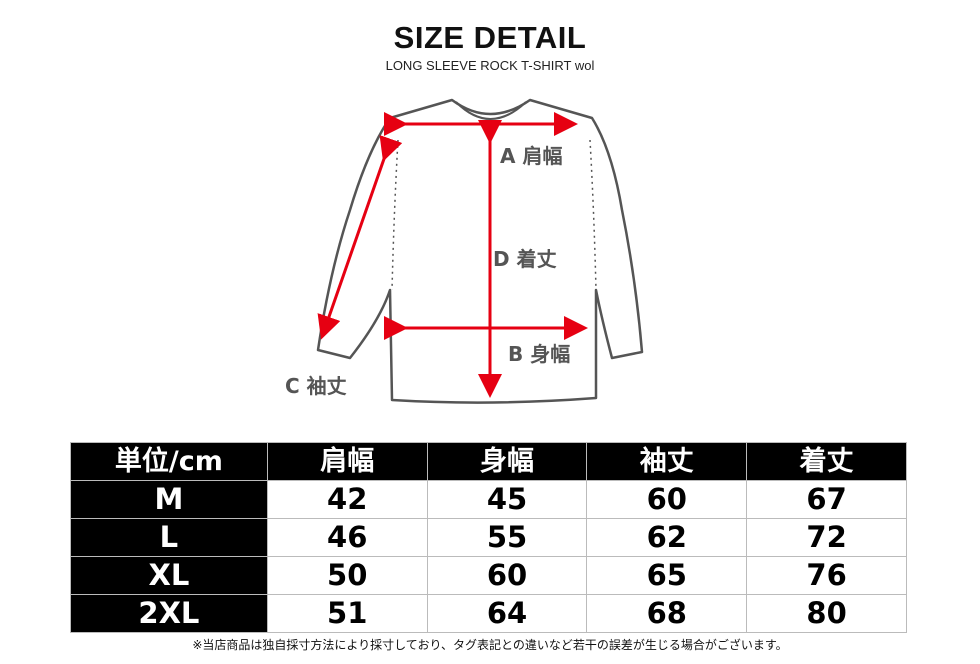 This screenshot has width=980, height=664. Describe the element at coordinates (507, 499) in the screenshot. I see `table-cell: 45` at that location.